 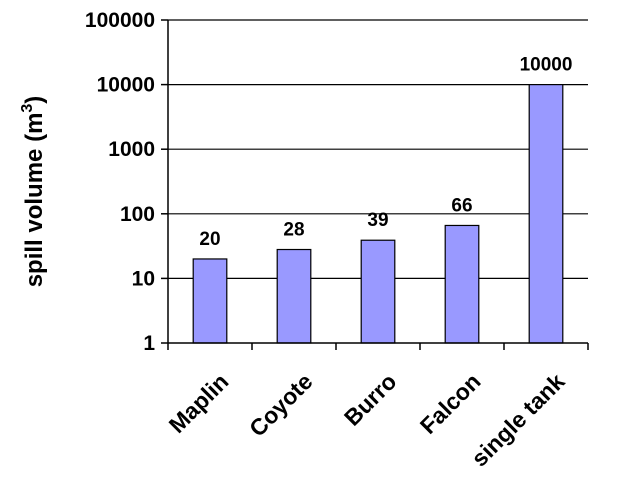 What do you see at coordinates (281, 405) in the screenshot?
I see `category-label: Coyote` at bounding box center [281, 405].